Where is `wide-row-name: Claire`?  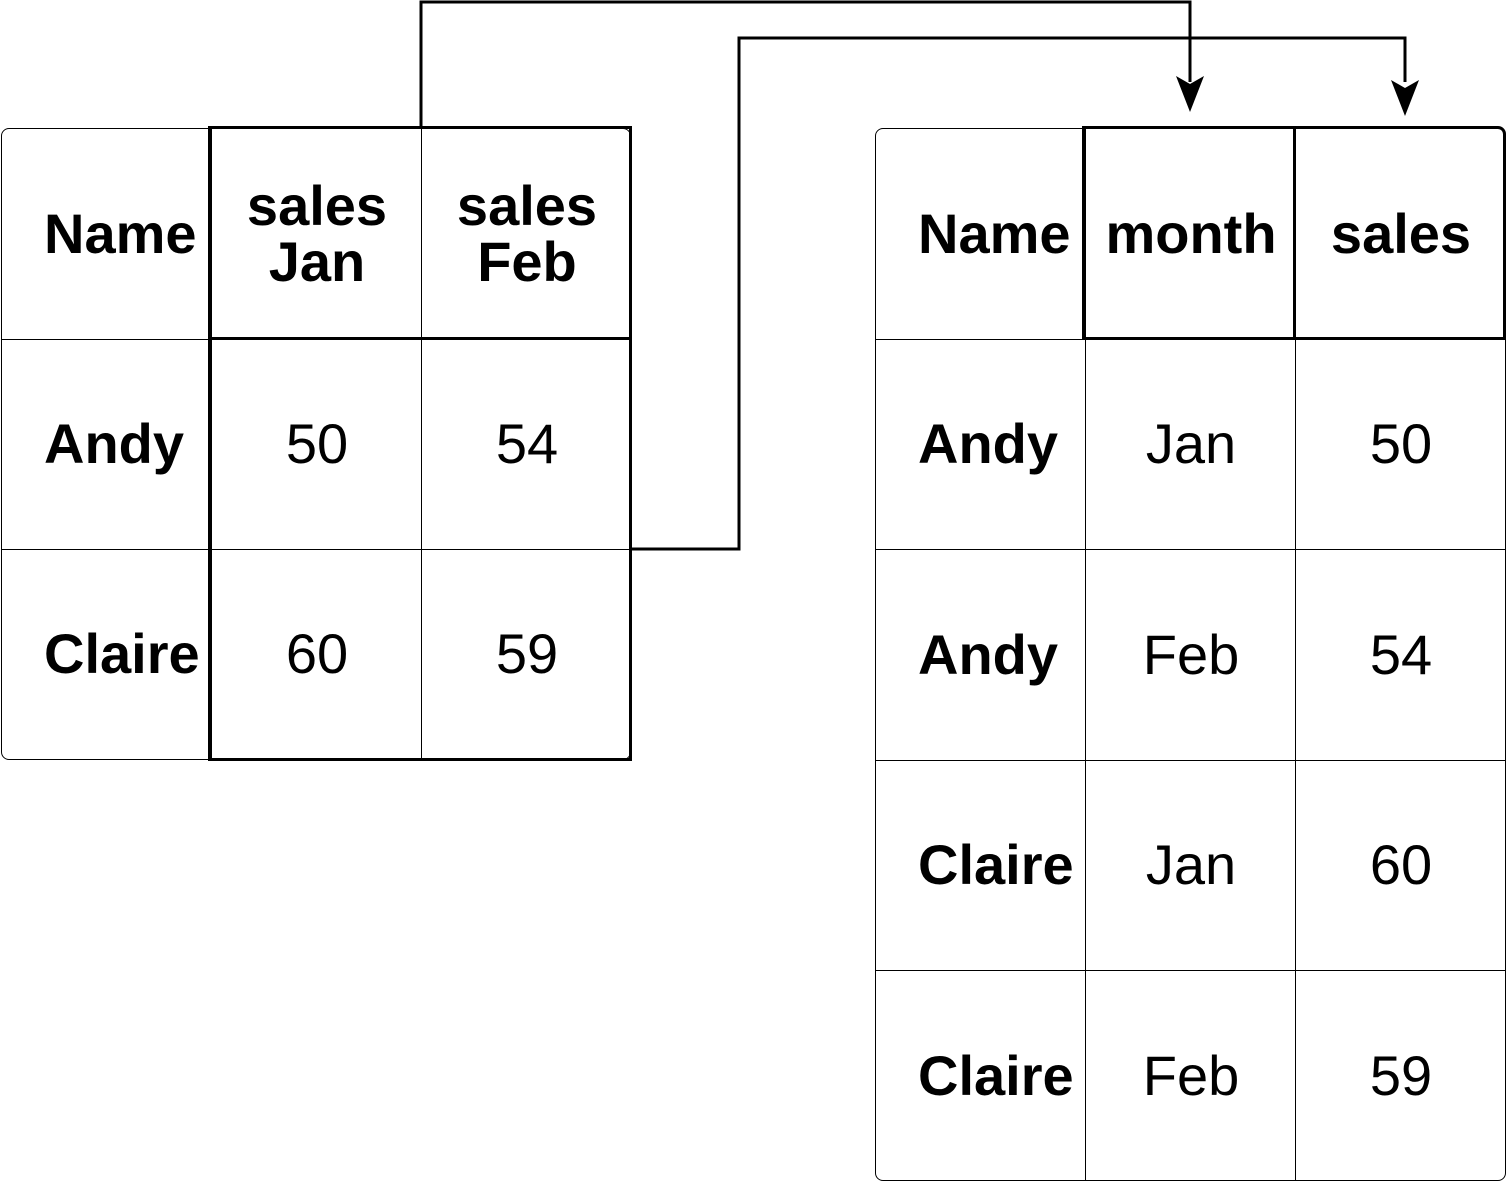
wide-row-name: Claire is located at coordinates (122, 653).